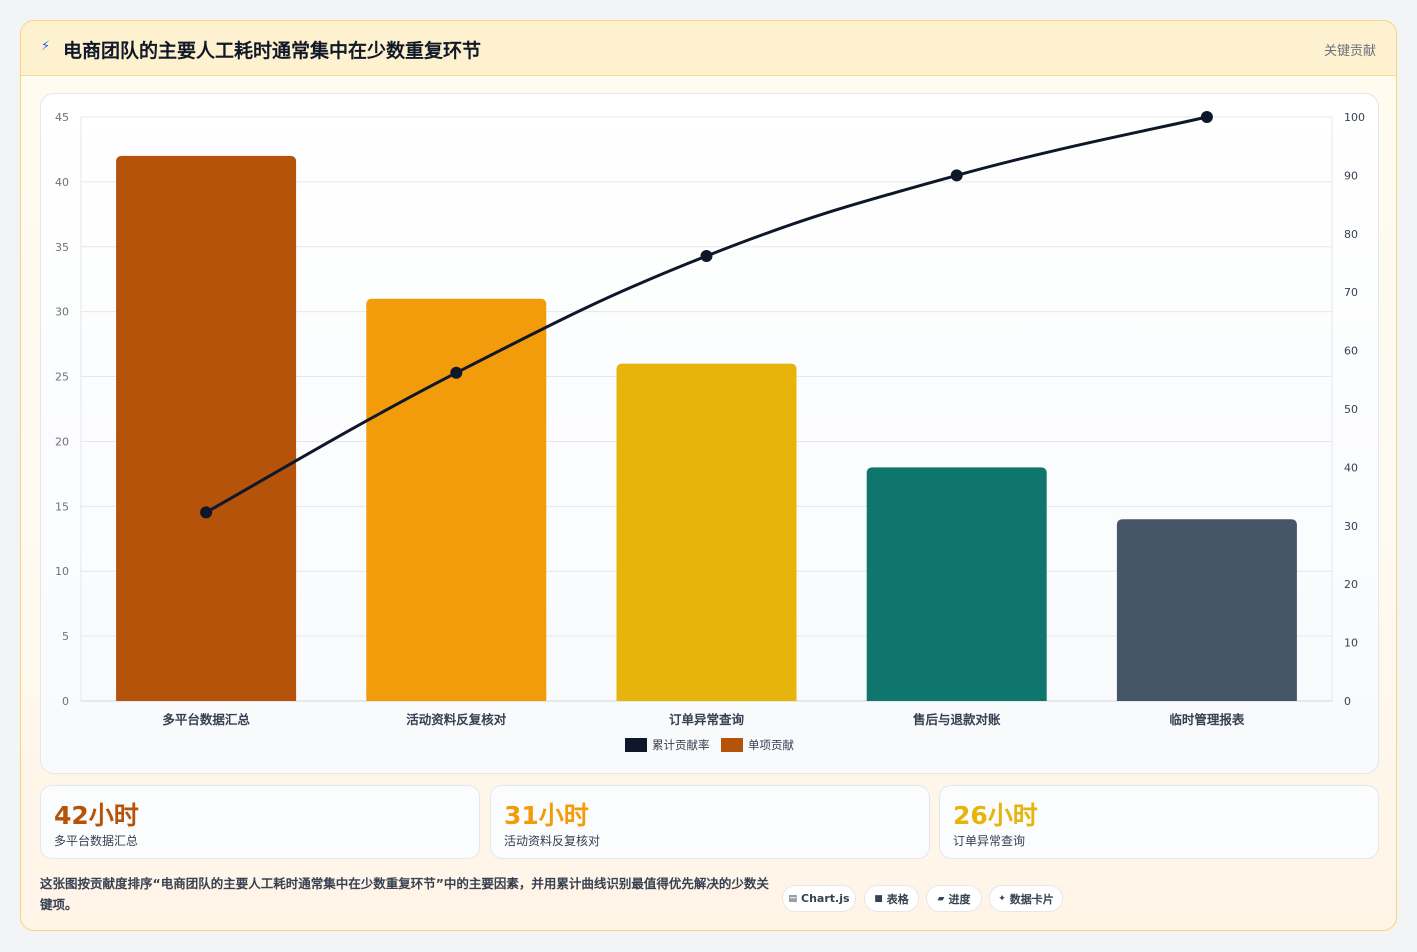  What do you see at coordinates (1349, 51) in the screenshot?
I see `header-badge: 关键贡献` at bounding box center [1349, 51].